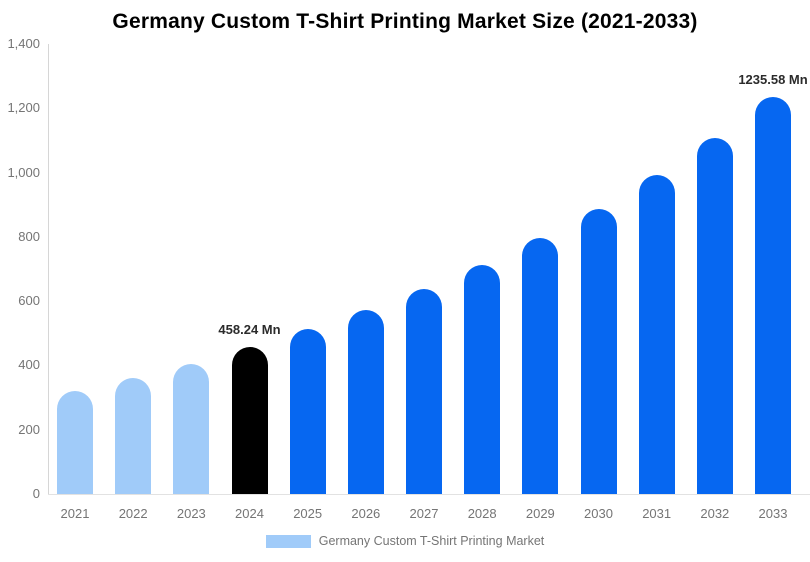 The height and width of the screenshot is (562, 810). I want to click on bar-2030, so click(598, 351).